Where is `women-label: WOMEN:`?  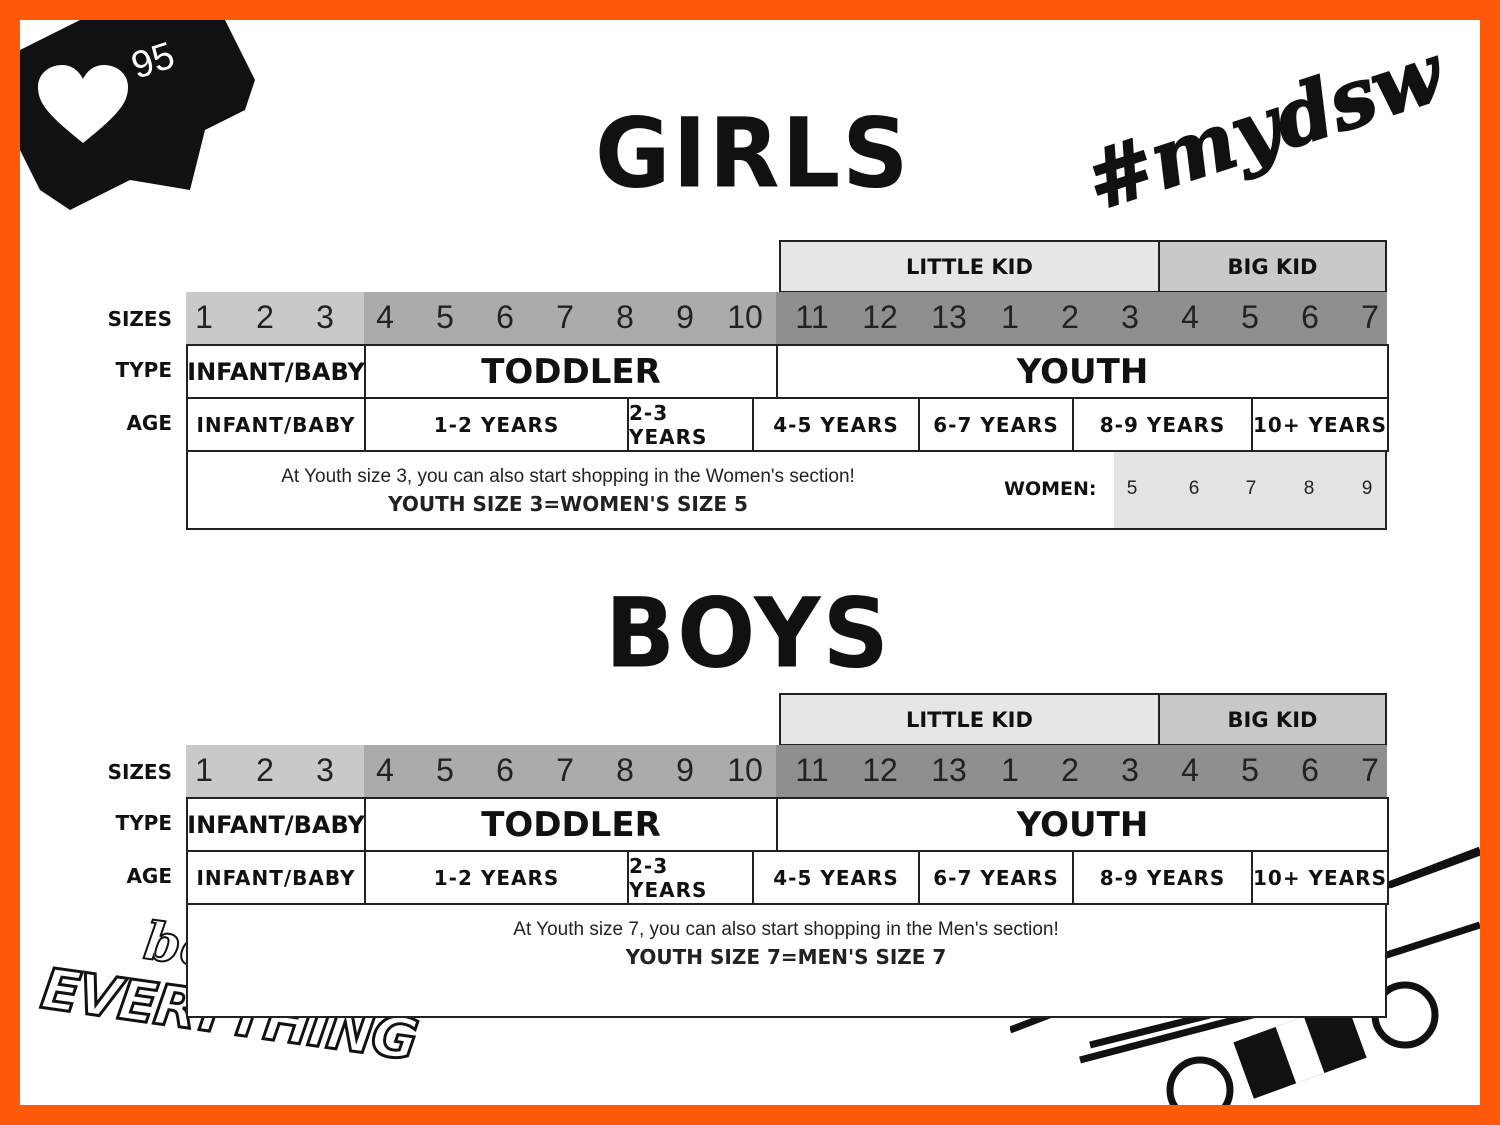 women-label: WOMEN: is located at coordinates (1050, 489).